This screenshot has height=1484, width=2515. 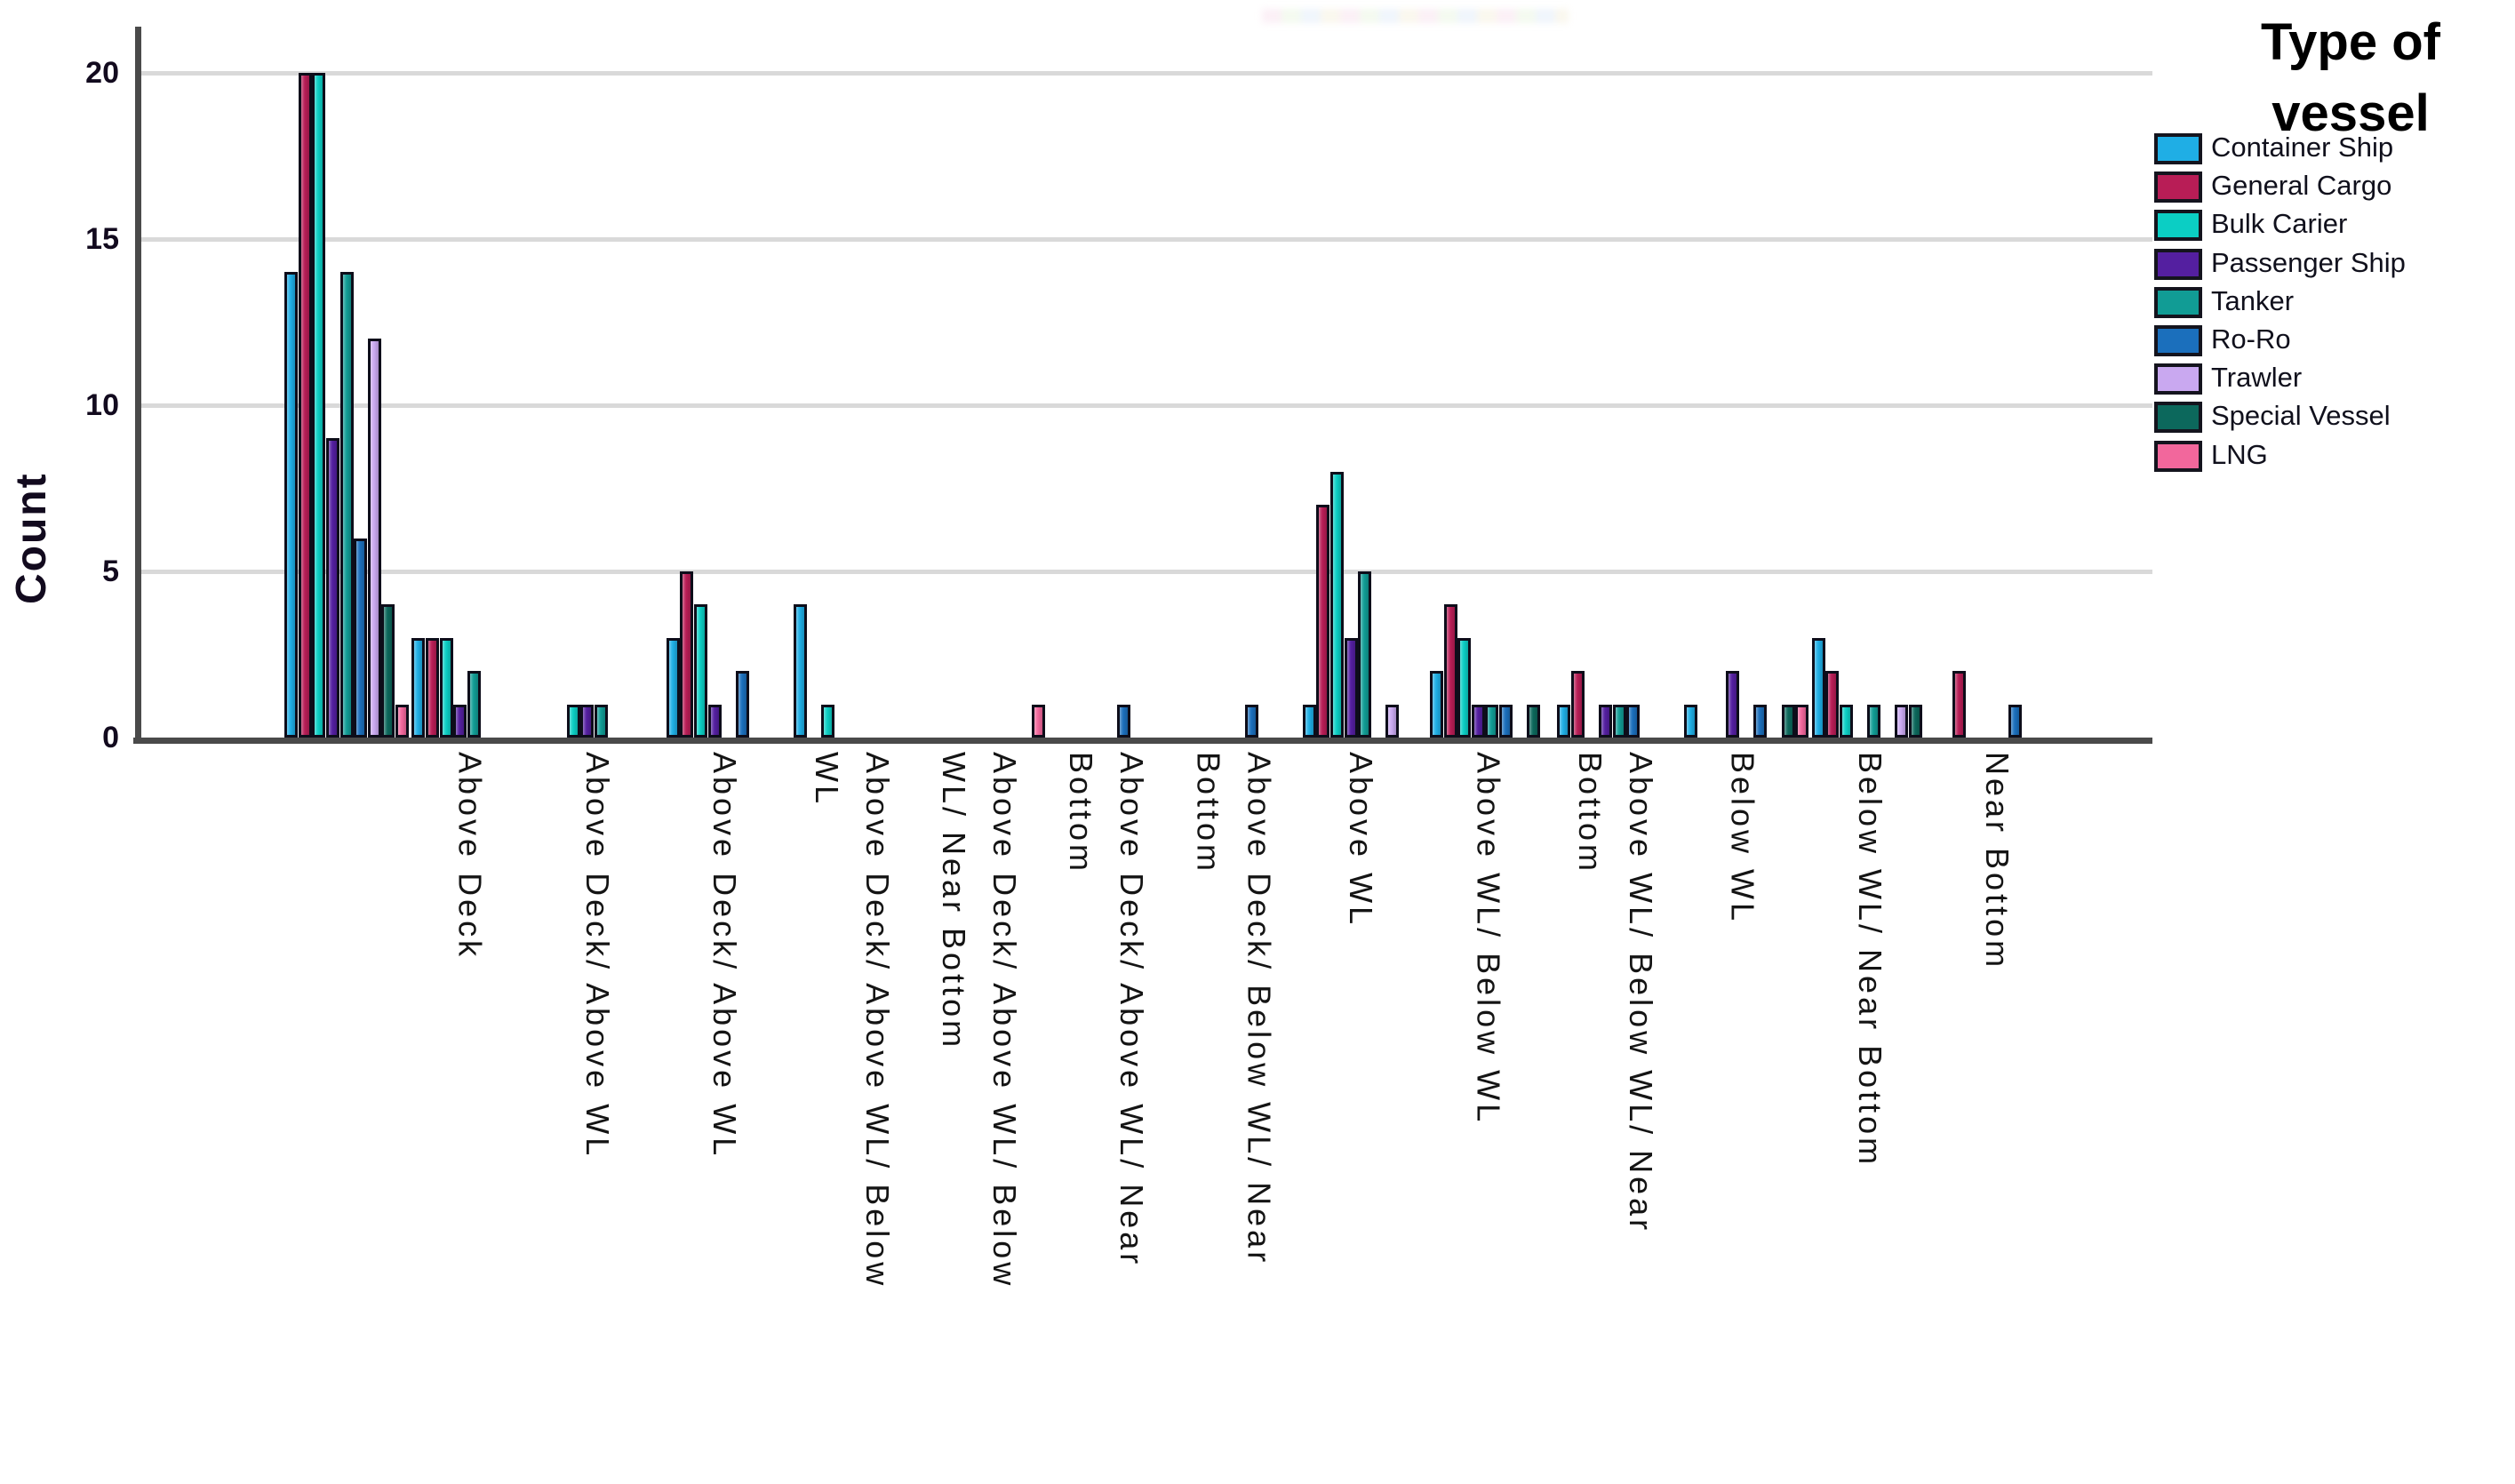 I want to click on x-axis-label-cat5: Above Deck/ Above WL/ Below WL, so click(x=852, y=1020).